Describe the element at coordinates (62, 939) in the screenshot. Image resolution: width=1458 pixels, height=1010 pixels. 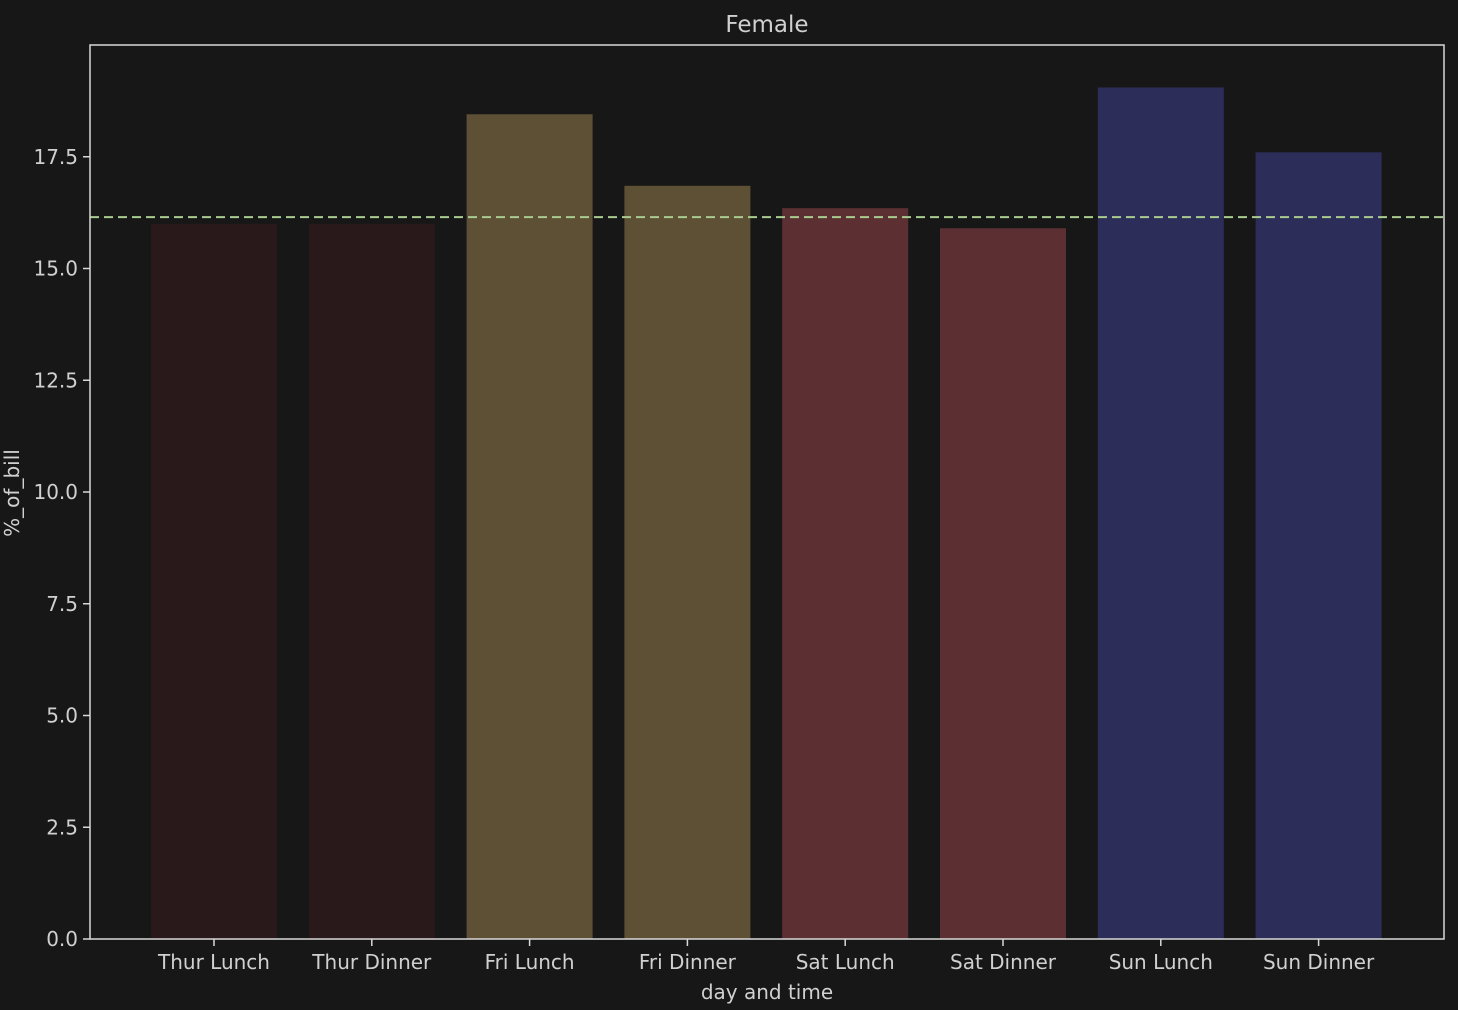
I see `y-tick-label: 0.0` at that location.